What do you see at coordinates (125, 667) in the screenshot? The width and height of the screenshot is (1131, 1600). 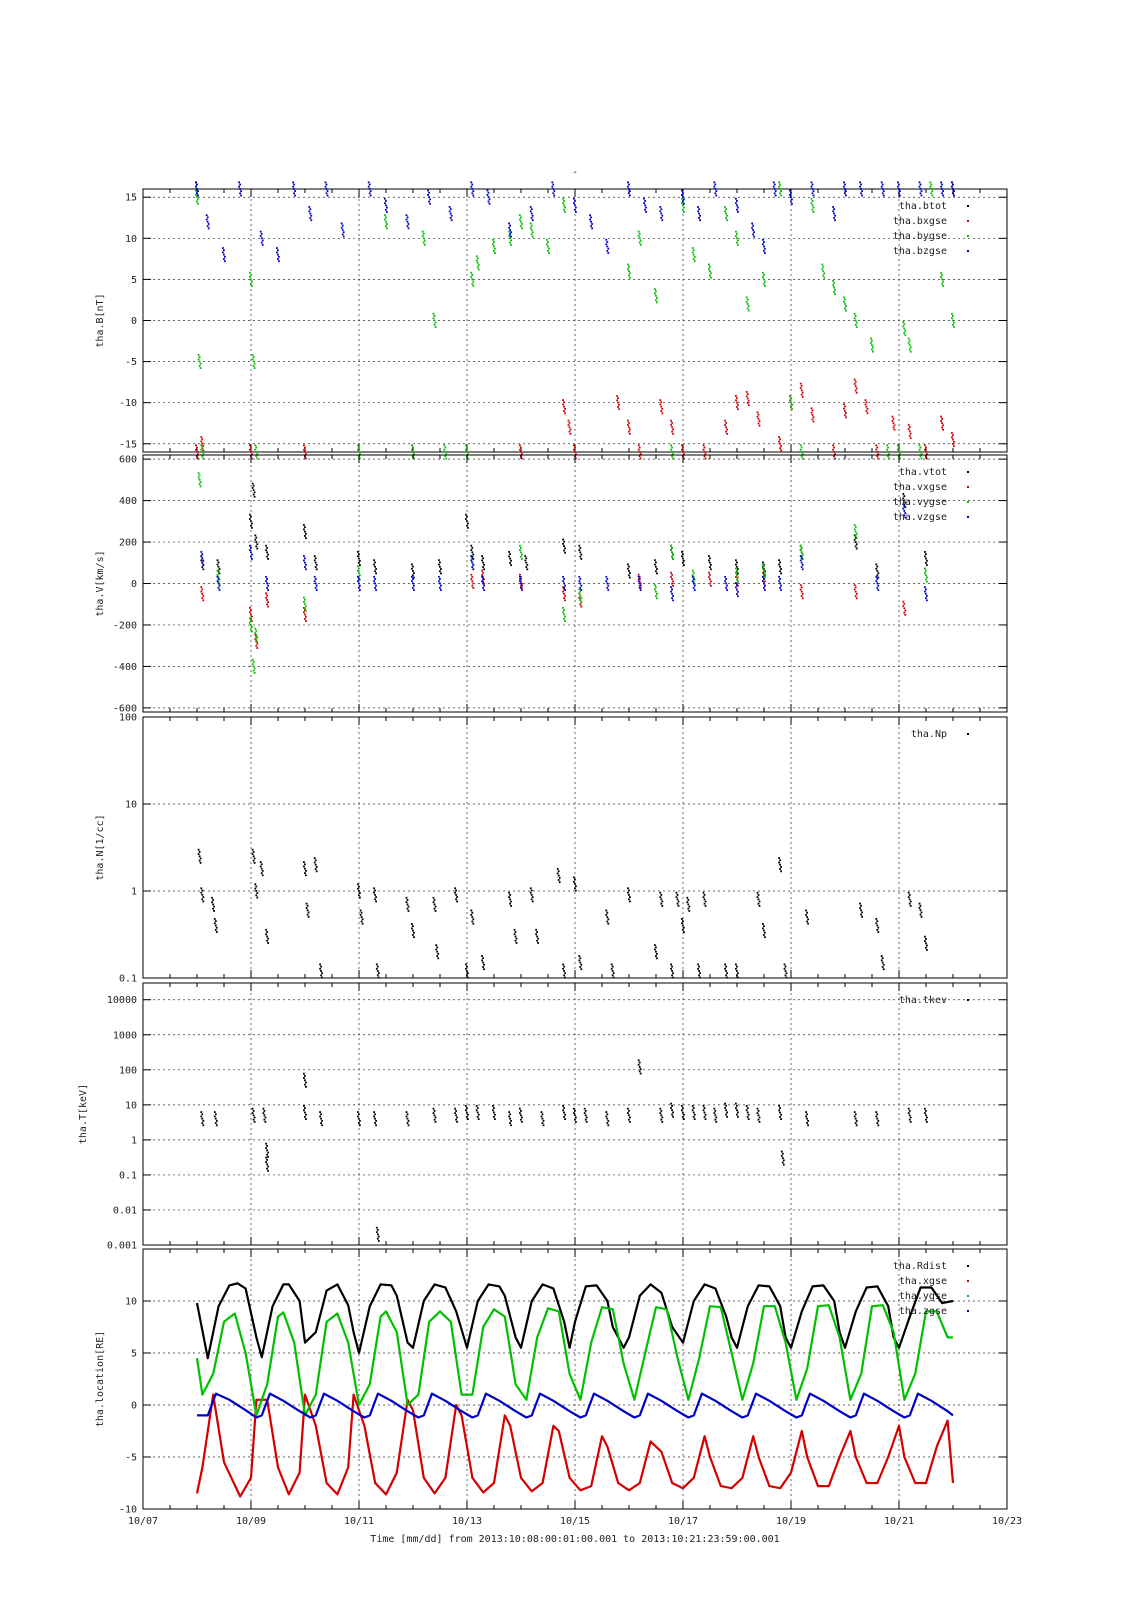 I see `y-tick-label: -400` at bounding box center [125, 667].